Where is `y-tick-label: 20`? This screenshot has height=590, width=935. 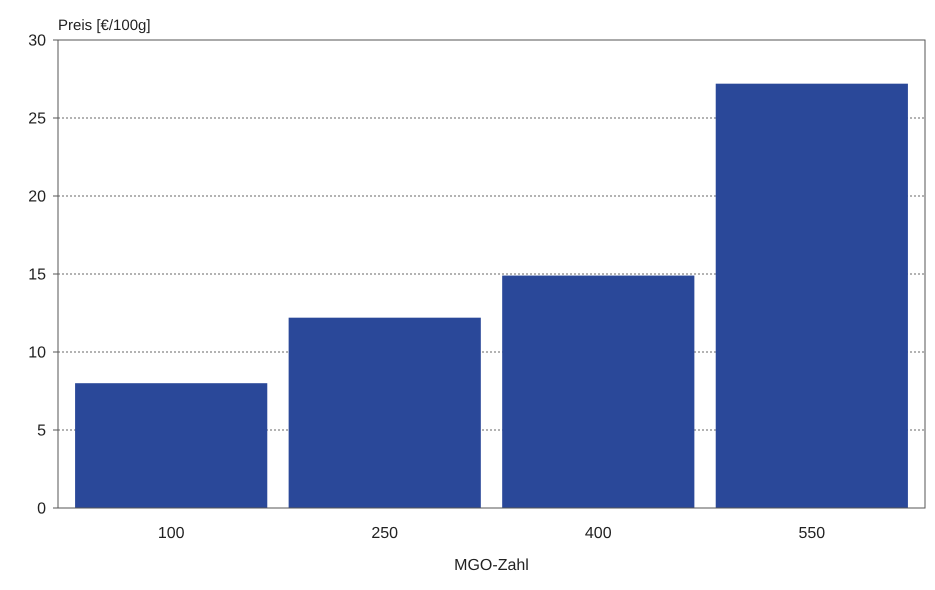
y-tick-label: 20 is located at coordinates (37, 197).